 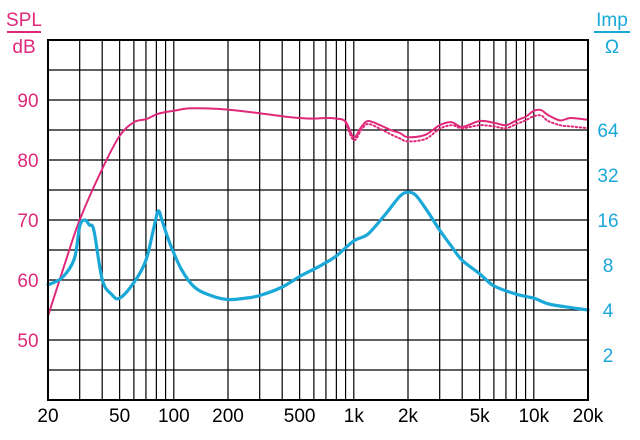 What do you see at coordinates (480, 416) in the screenshot?
I see `x-tick-label: 5k` at bounding box center [480, 416].